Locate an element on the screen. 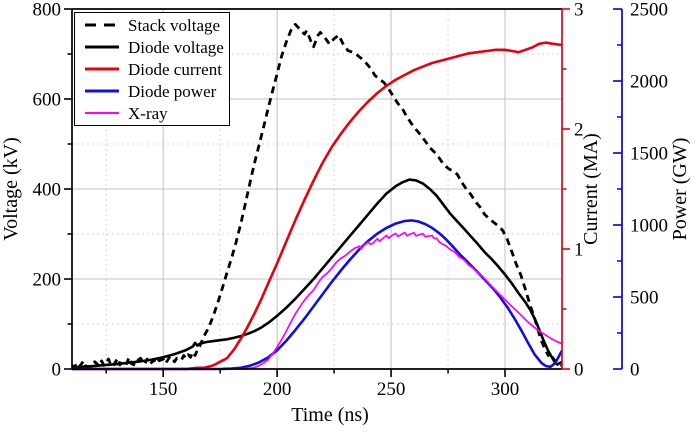 The height and width of the screenshot is (432, 700). power-tick-label: 2500 is located at coordinates (649, 10).